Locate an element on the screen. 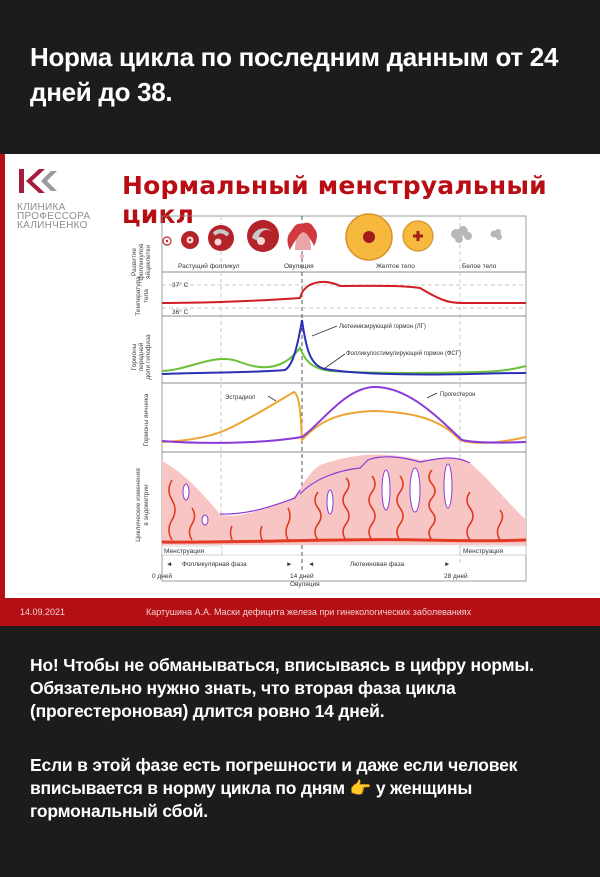 Image resolution: width=600 pixels, height=877 pixels. svg-text: Растущий фолликул is located at coordinates (209, 266).